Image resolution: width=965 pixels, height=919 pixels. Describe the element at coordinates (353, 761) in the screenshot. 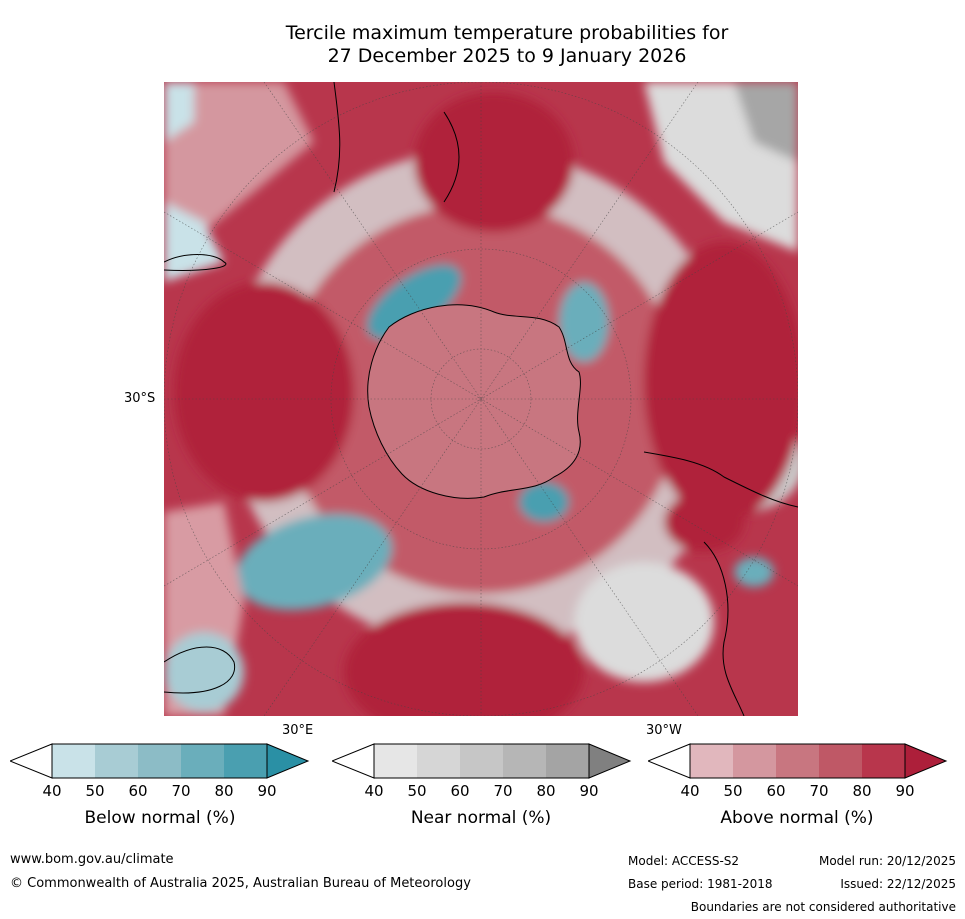

I see `near-normal-lower-extension` at that location.